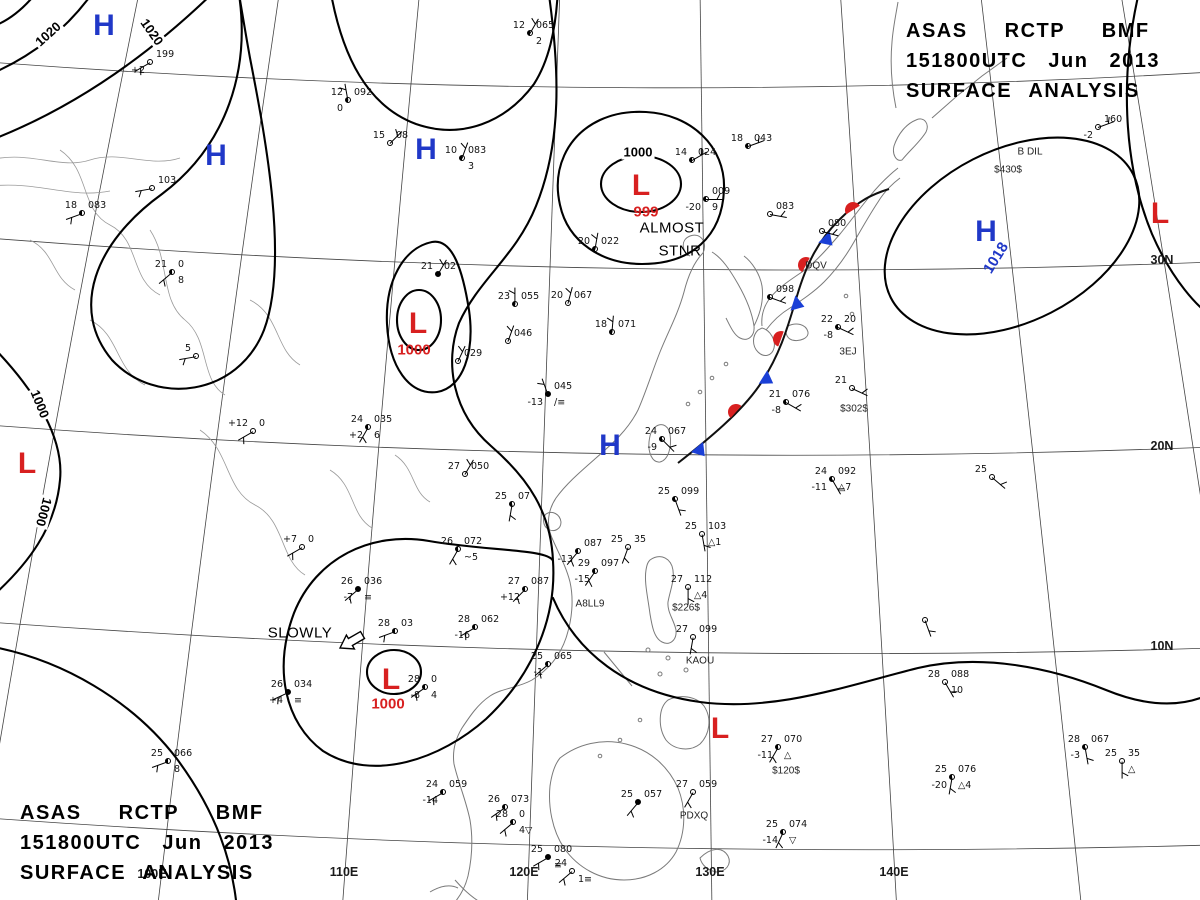 The height and width of the screenshot is (900, 1200). Describe the element at coordinates (540, 581) in the screenshot. I see `station-value-g: 087` at that location.